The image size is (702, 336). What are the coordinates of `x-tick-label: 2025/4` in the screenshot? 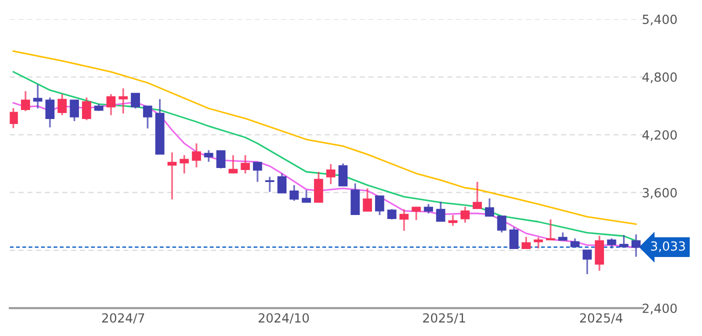 It's located at (601, 318).